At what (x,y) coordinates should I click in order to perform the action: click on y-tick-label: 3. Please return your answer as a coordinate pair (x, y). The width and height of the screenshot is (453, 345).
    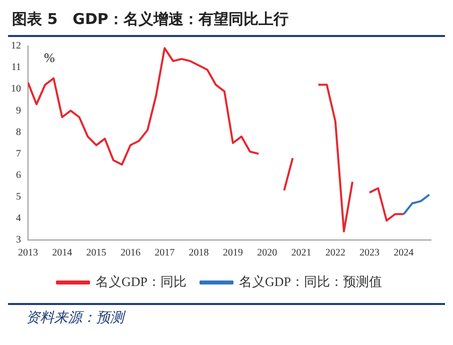
    Looking at the image, I should click on (18, 240).